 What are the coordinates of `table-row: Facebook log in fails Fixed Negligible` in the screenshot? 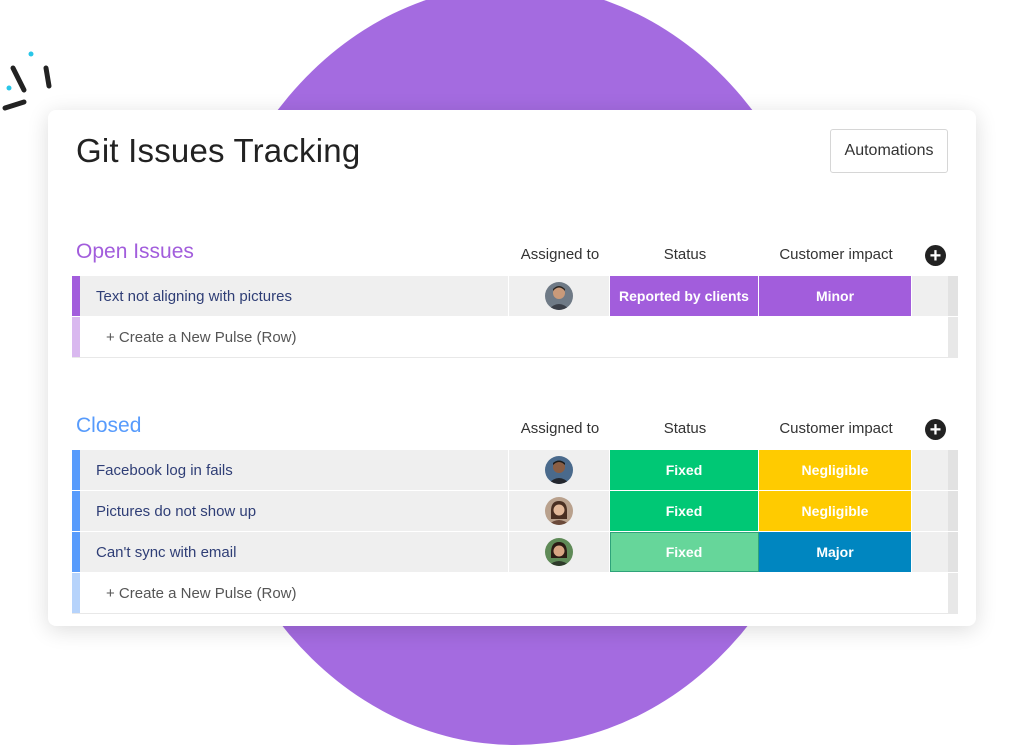 It's located at (515, 470).